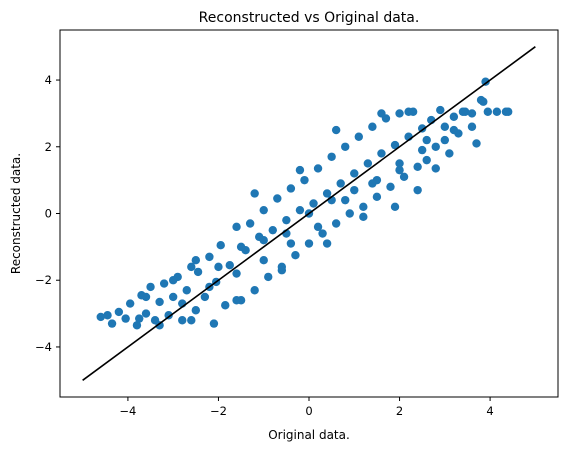 This screenshot has width=565, height=453. I want to click on x-tick-label: −4, so click(127, 411).